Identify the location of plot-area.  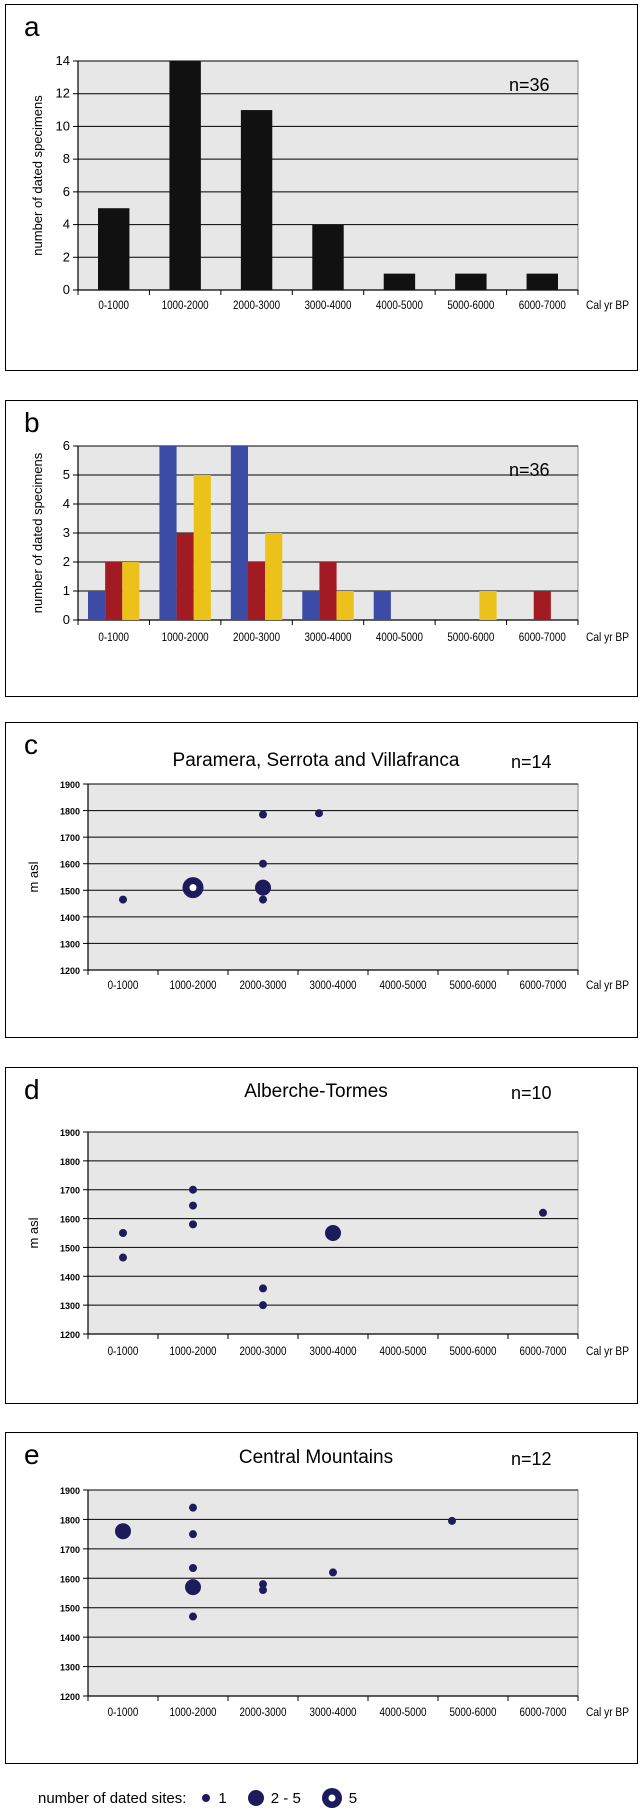
(333, 877).